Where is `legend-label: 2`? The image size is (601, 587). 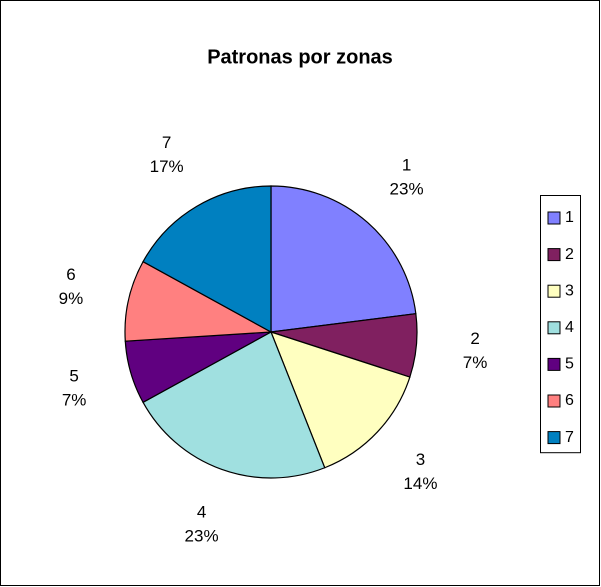
legend-label: 2 is located at coordinates (569, 254).